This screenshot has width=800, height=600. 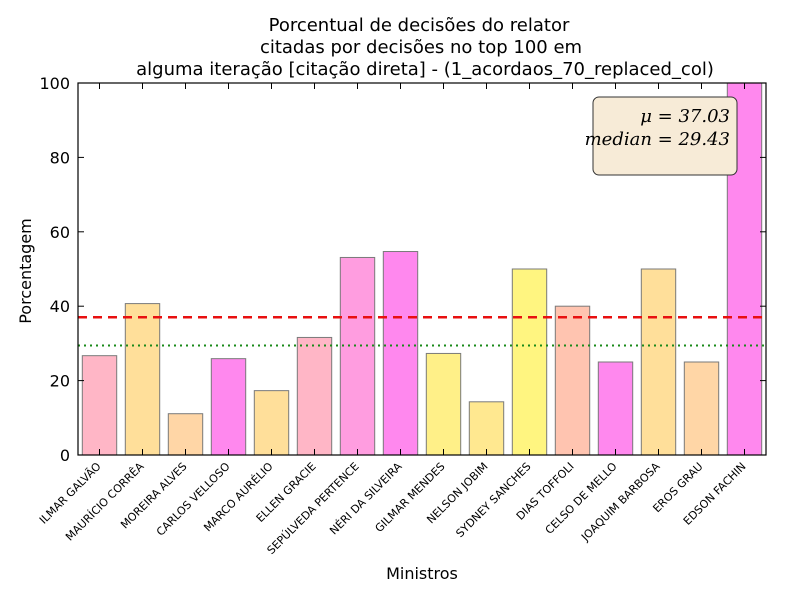 What do you see at coordinates (60, 157) in the screenshot?
I see `y-tick-label: 80` at bounding box center [60, 157].